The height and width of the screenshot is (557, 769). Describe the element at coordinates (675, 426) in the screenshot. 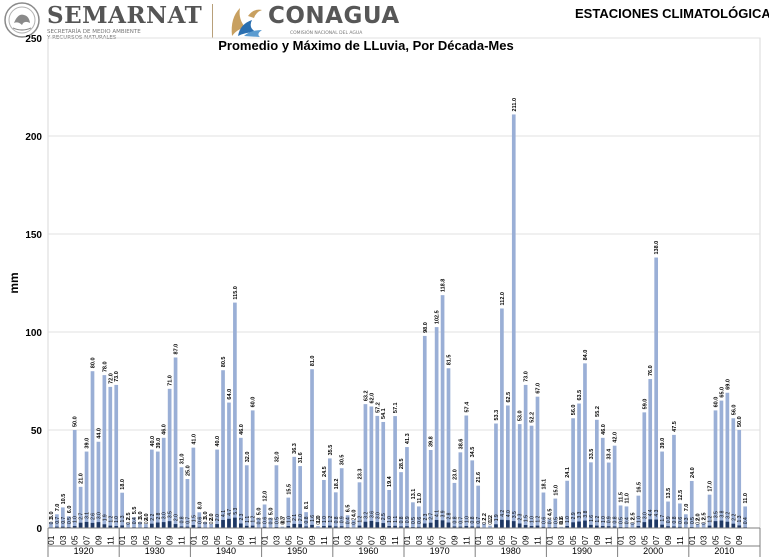

I see `max-data-label: 47.5` at that location.